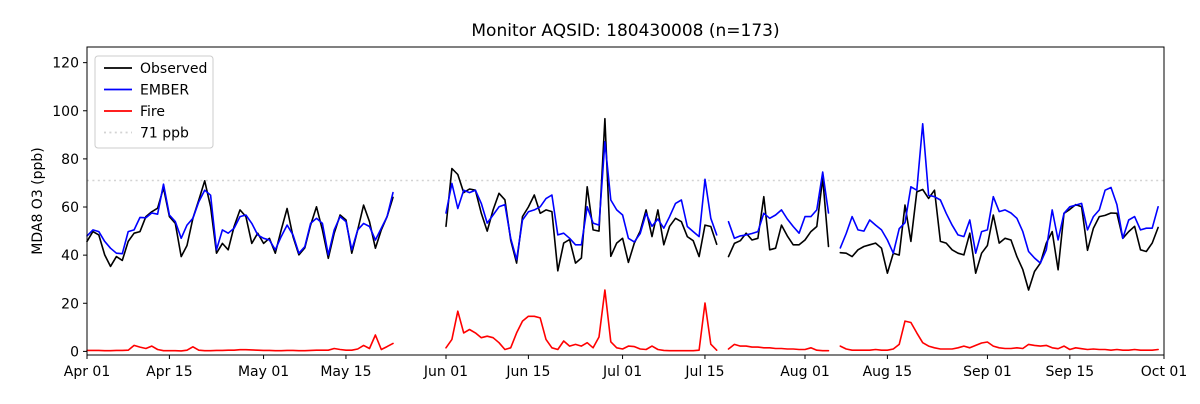 This screenshot has width=1200, height=404. What do you see at coordinates (65, 112) in the screenshot?
I see `y-tick-label: 100` at bounding box center [65, 112].